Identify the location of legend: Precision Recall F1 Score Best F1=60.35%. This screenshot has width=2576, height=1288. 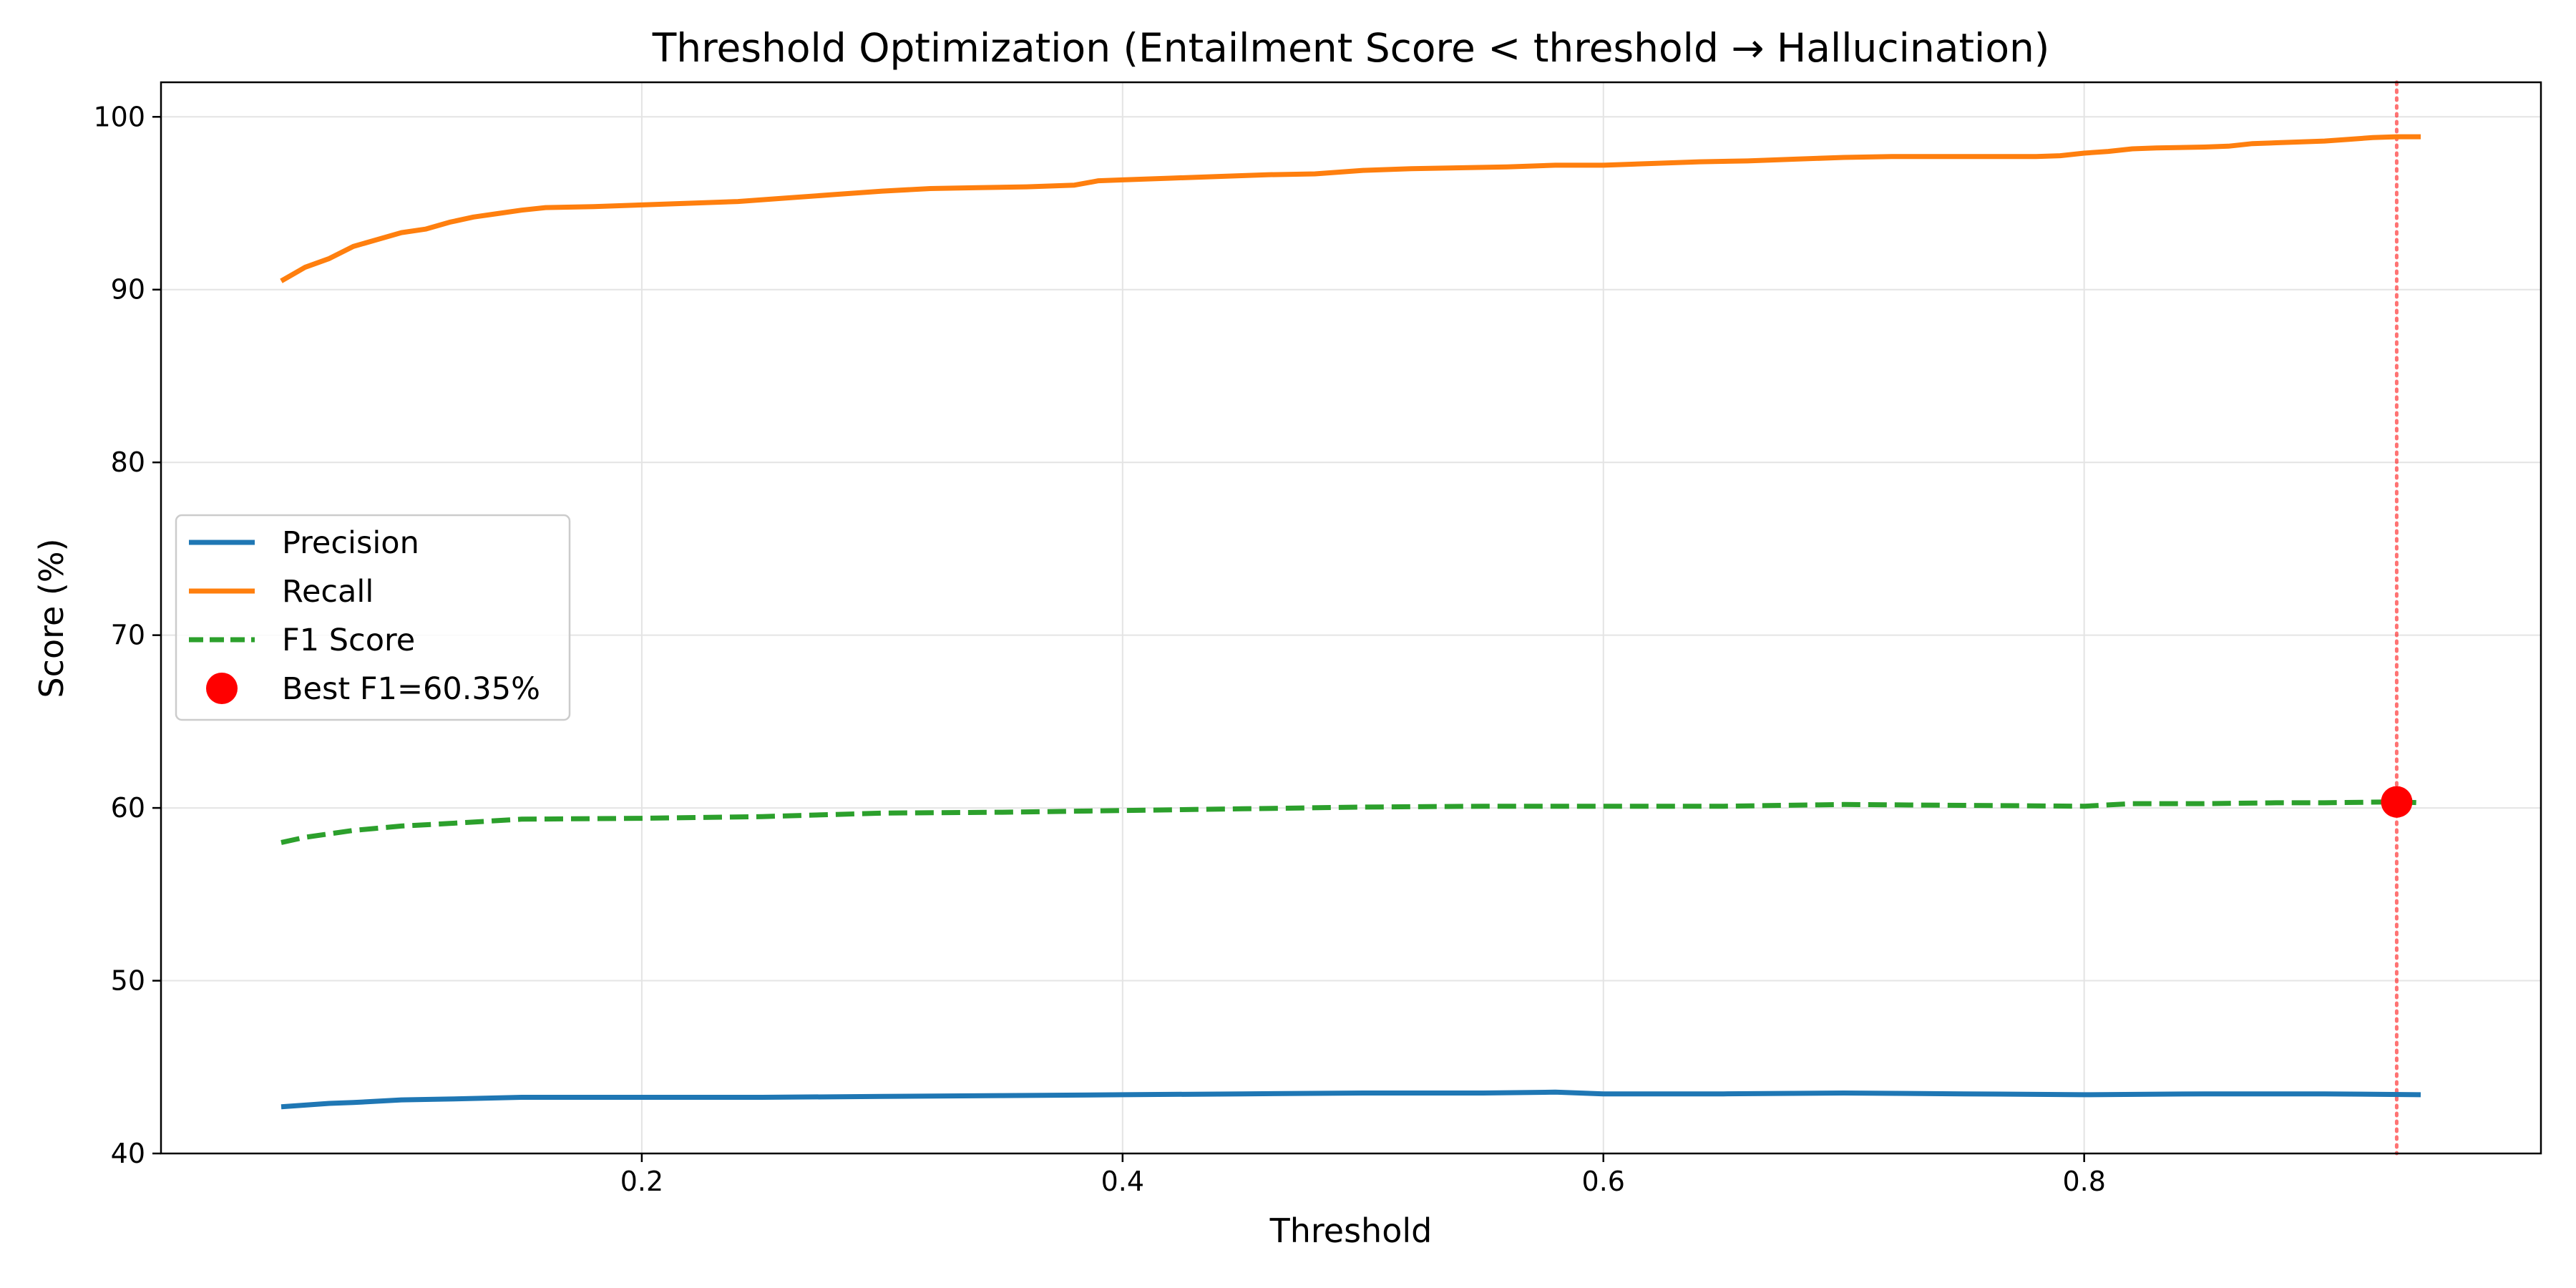
(373, 617).